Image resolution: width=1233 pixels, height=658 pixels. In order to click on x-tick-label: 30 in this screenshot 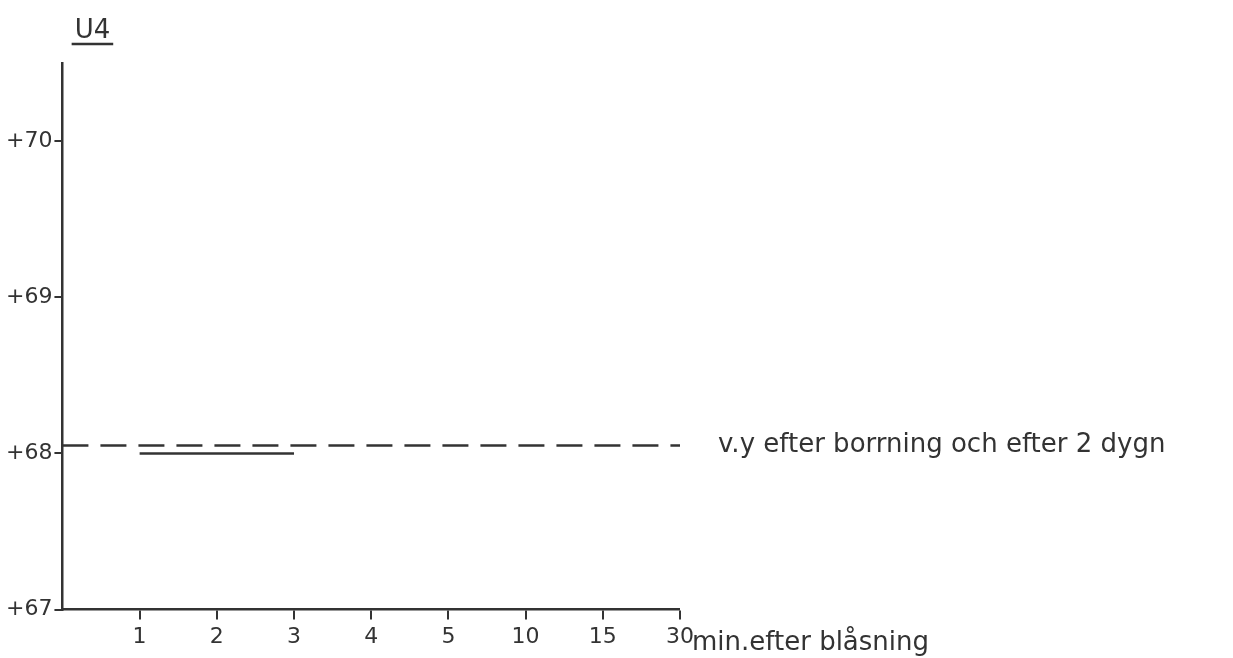, I will do `click(680, 635)`.